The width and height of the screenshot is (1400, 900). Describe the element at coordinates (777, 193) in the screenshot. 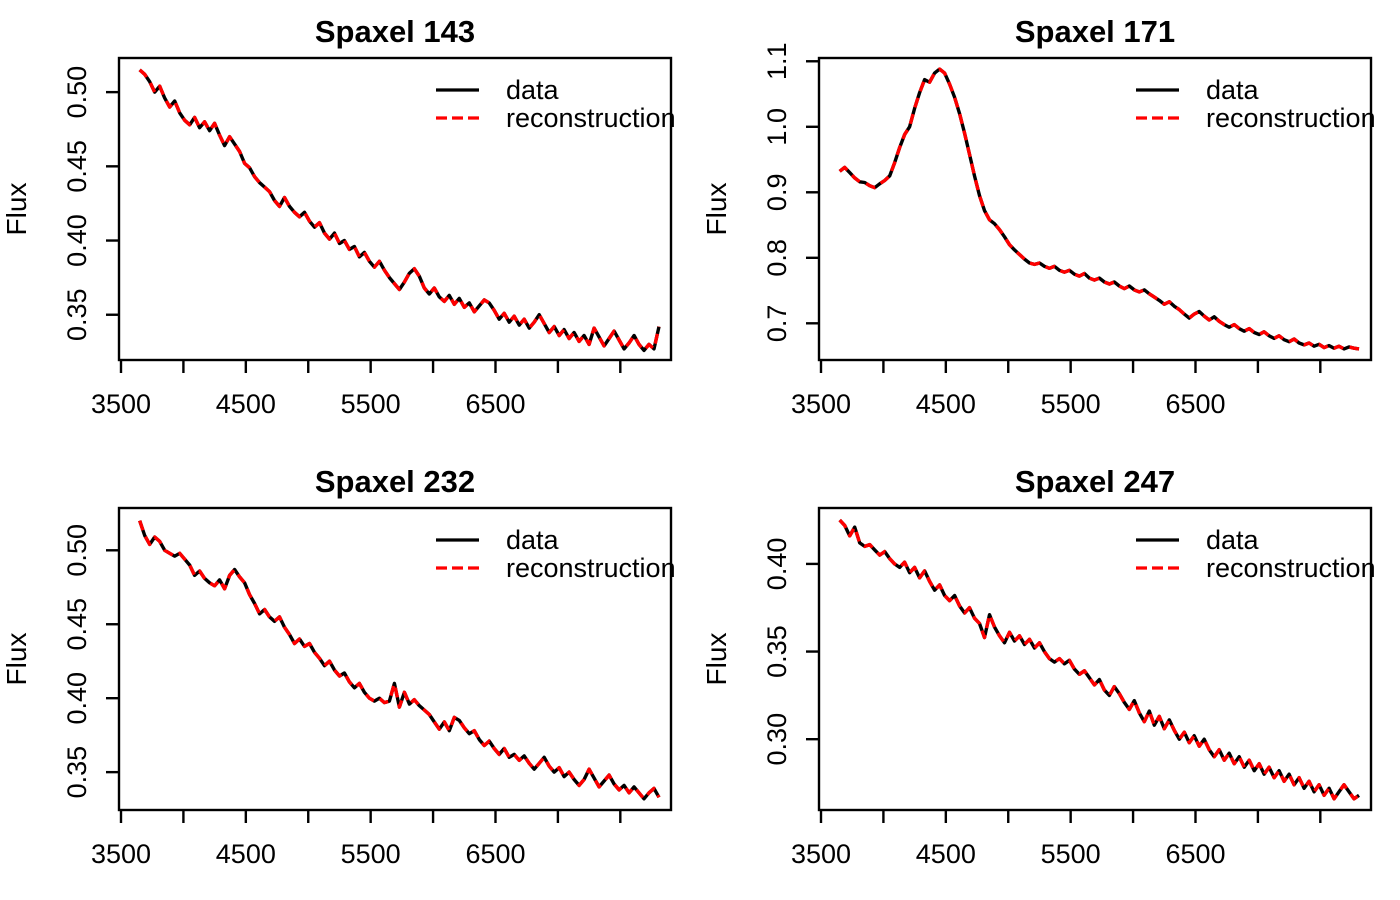

I see `y-tick-label: 0.9` at that location.